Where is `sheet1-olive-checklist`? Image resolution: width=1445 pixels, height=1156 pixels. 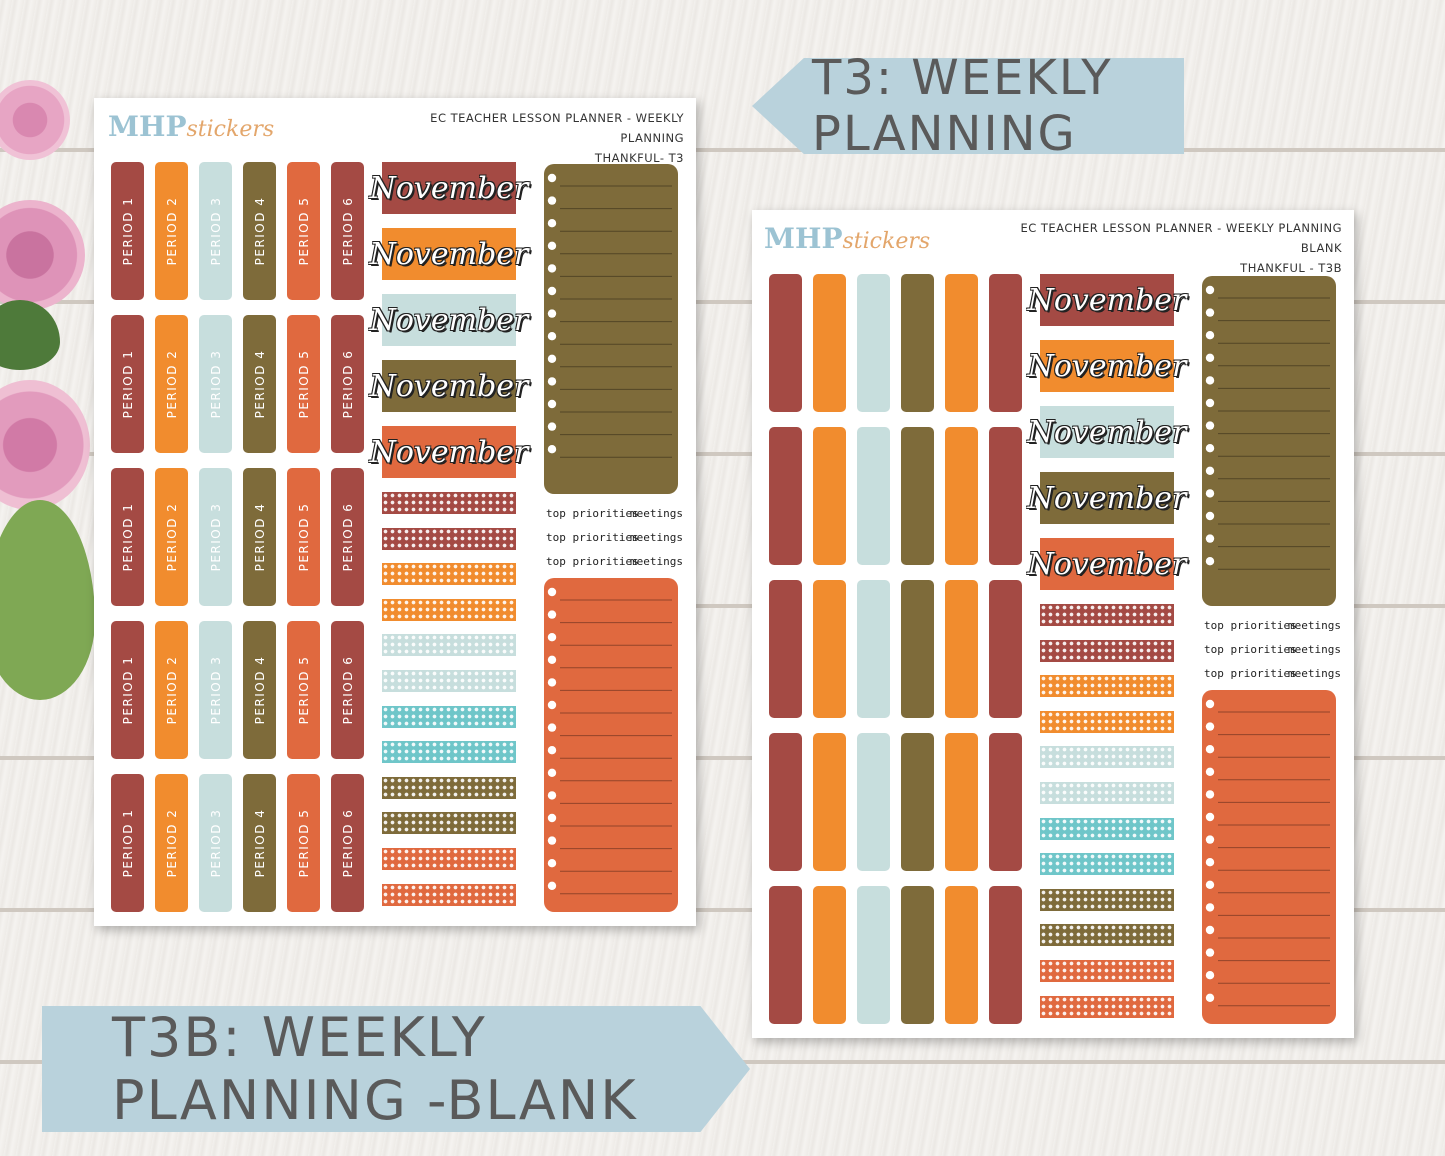 sheet1-olive-checklist is located at coordinates (611, 329).